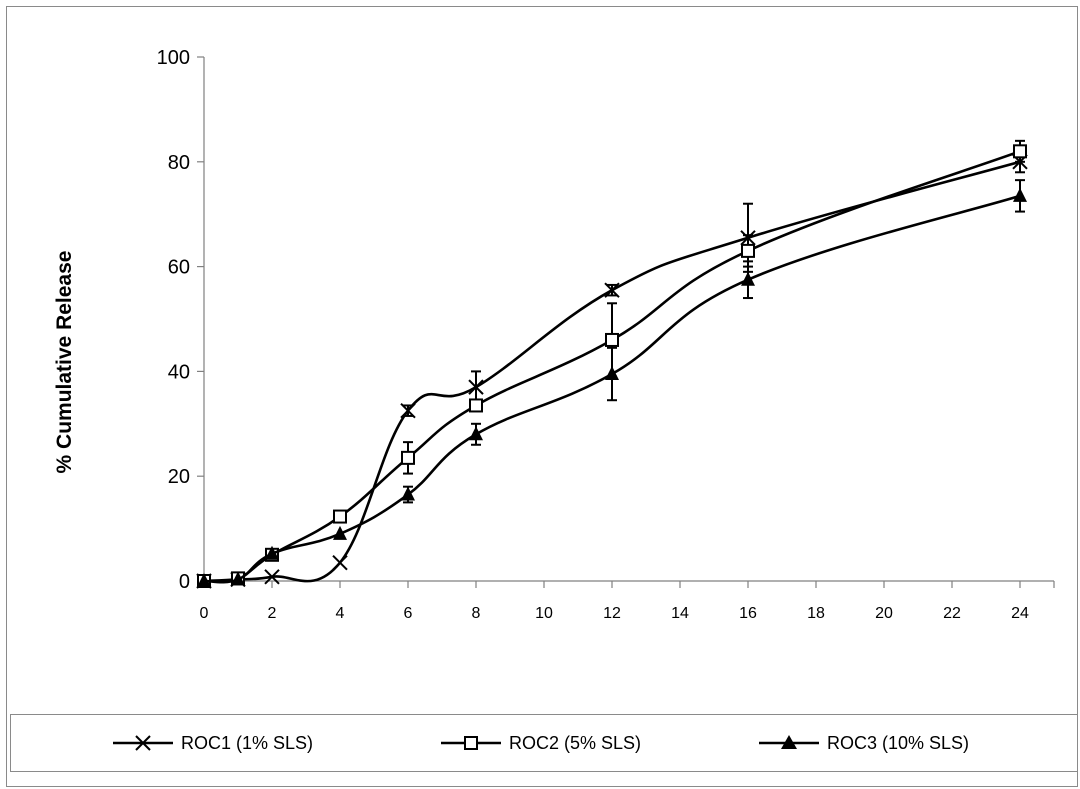  What do you see at coordinates (748, 613) in the screenshot?
I see `x-tick-label: 16` at bounding box center [748, 613].